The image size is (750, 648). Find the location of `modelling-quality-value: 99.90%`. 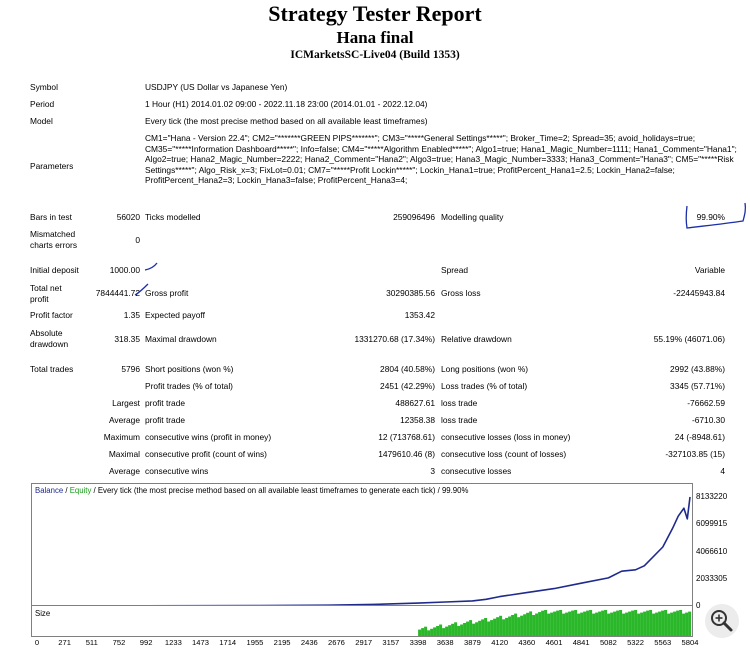

modelling-quality-value: 99.90% is located at coordinates (710, 217).